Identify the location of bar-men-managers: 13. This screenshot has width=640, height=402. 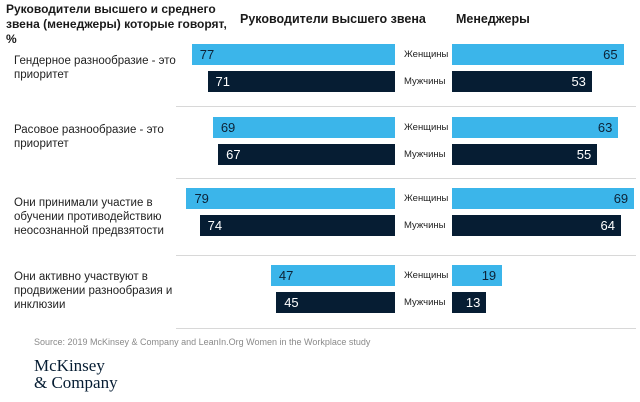
(469, 302).